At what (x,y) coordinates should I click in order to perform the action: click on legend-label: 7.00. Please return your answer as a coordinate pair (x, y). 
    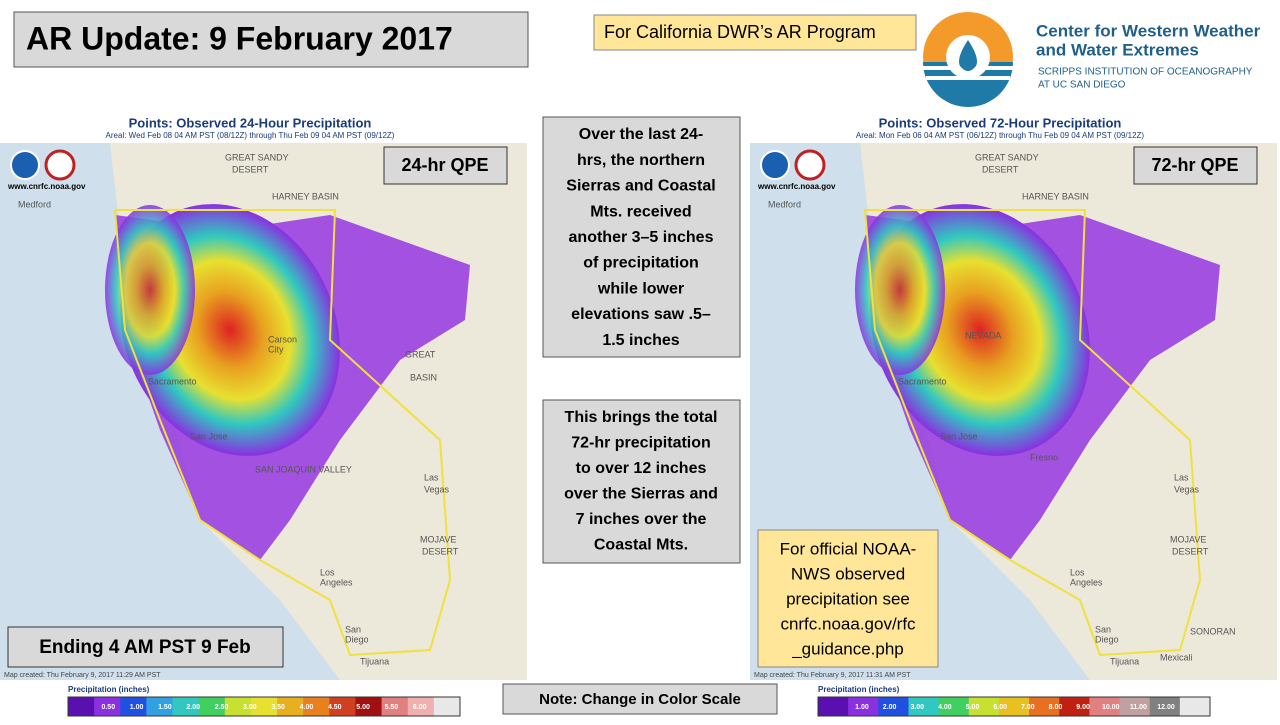
    Looking at the image, I should click on (1028, 707).